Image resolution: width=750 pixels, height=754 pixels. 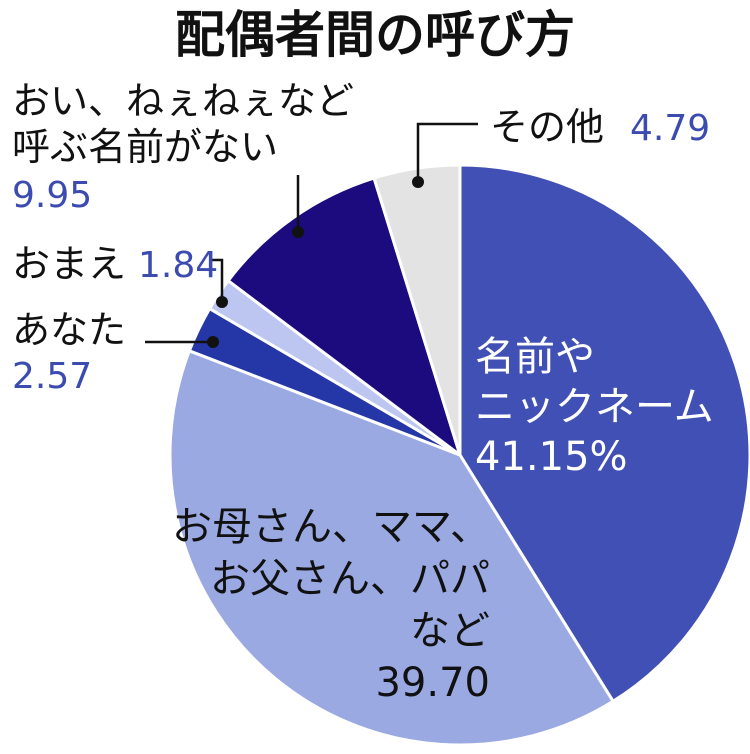 I want to click on slice-label-5-line-0: その他, so click(x=547, y=127).